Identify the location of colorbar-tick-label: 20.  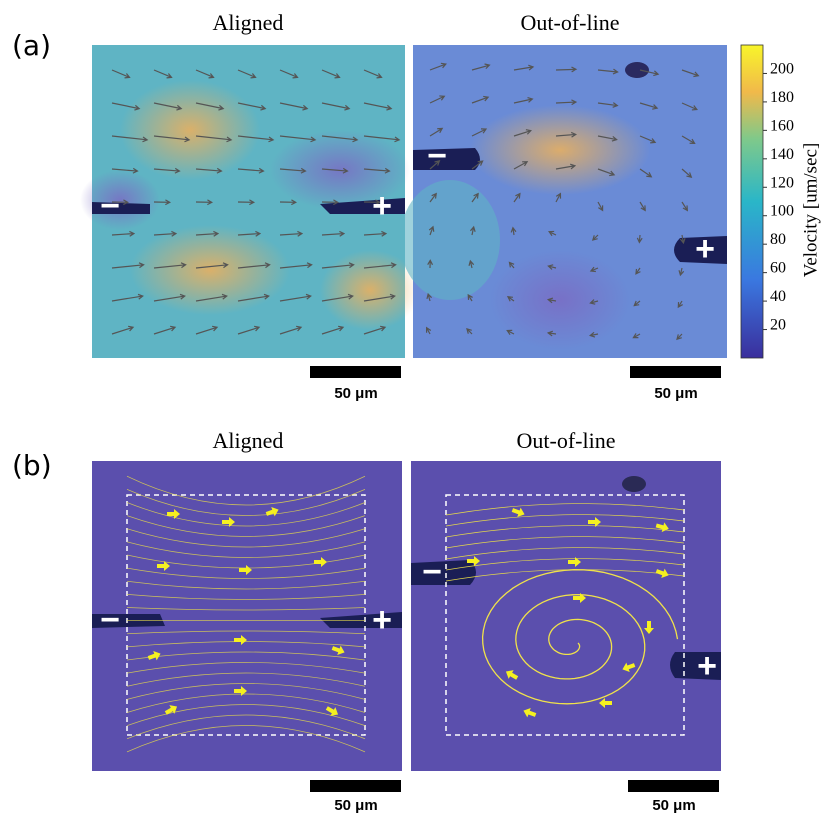
(778, 325).